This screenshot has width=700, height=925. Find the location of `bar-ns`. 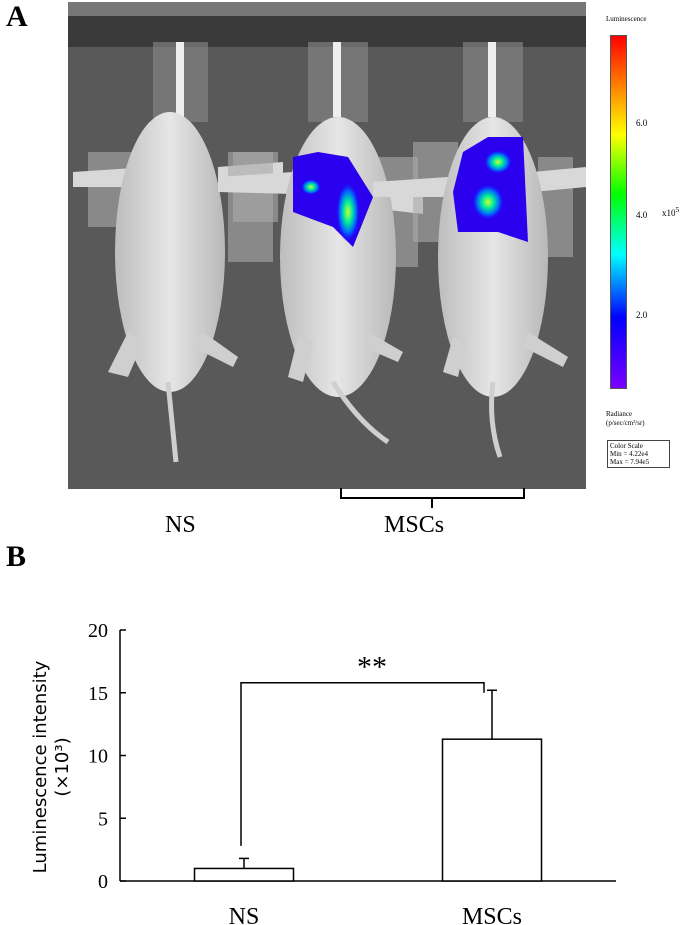

bar-ns is located at coordinates (244, 874).